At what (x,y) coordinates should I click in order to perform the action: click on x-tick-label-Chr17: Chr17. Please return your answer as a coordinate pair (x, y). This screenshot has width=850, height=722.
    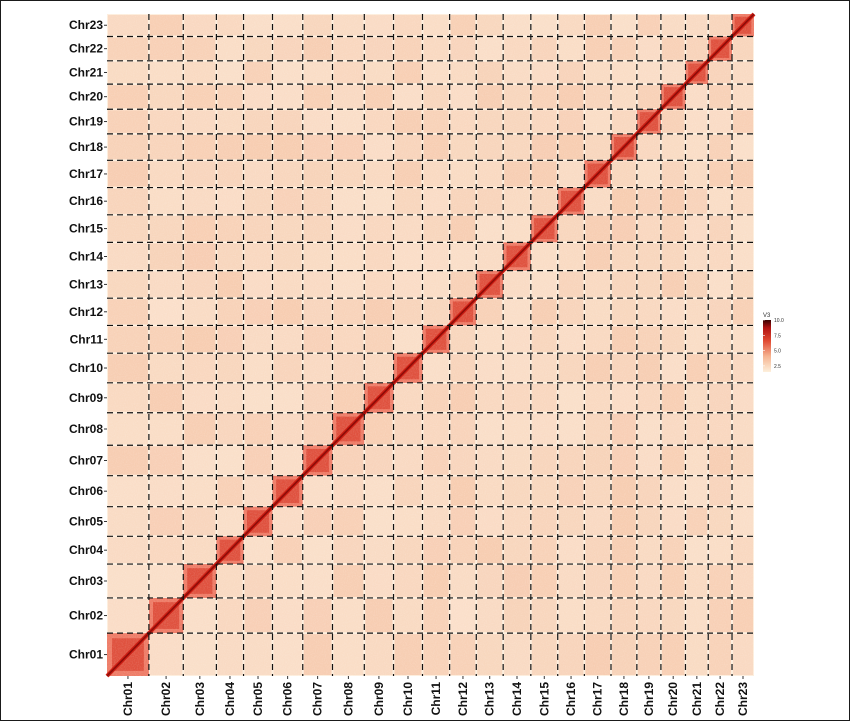
    Looking at the image, I should click on (598, 699).